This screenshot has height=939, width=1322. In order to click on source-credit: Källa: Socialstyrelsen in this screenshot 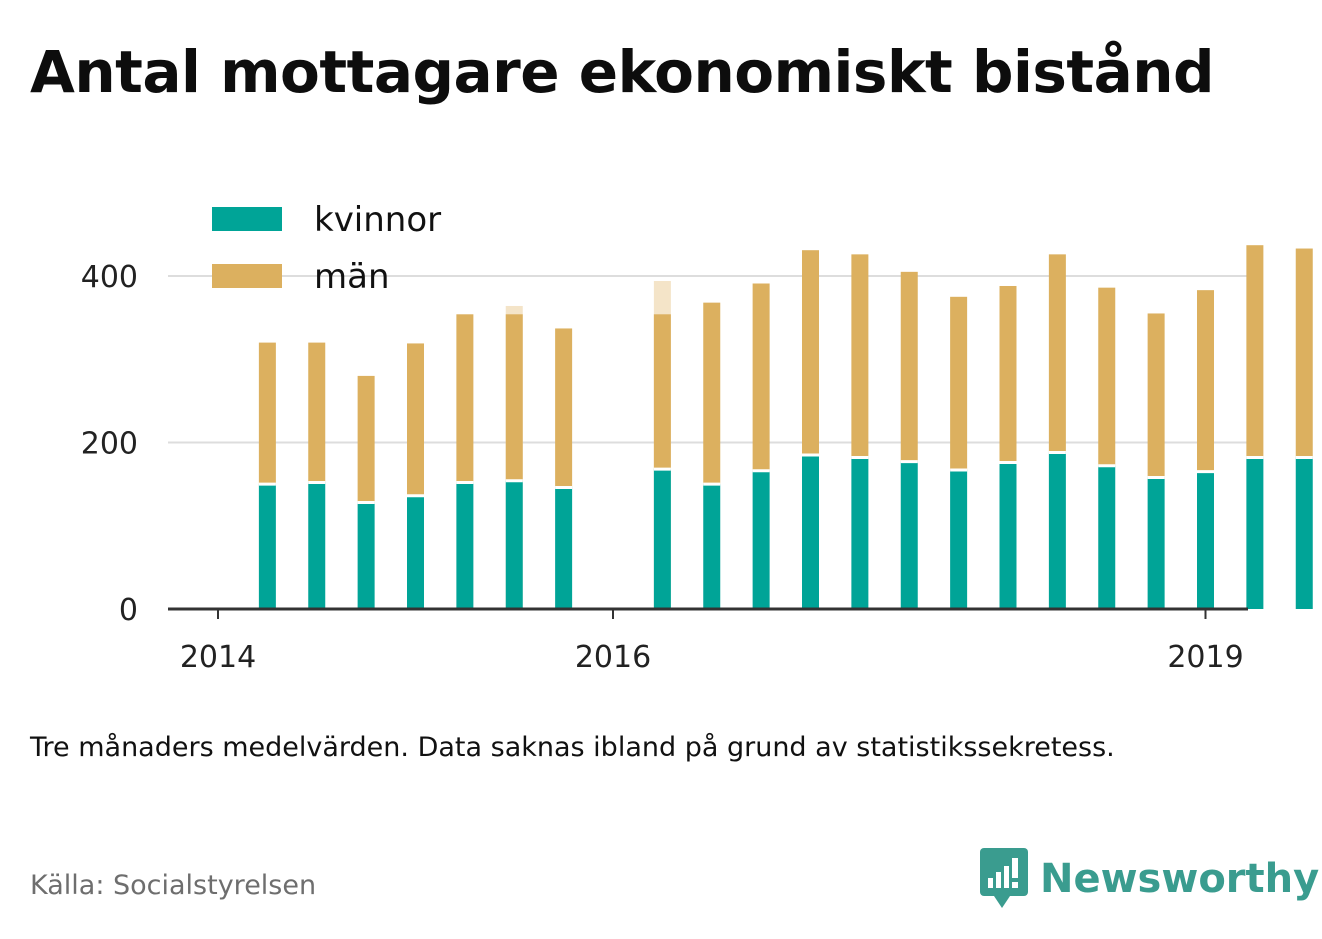, I will do `click(173, 885)`.